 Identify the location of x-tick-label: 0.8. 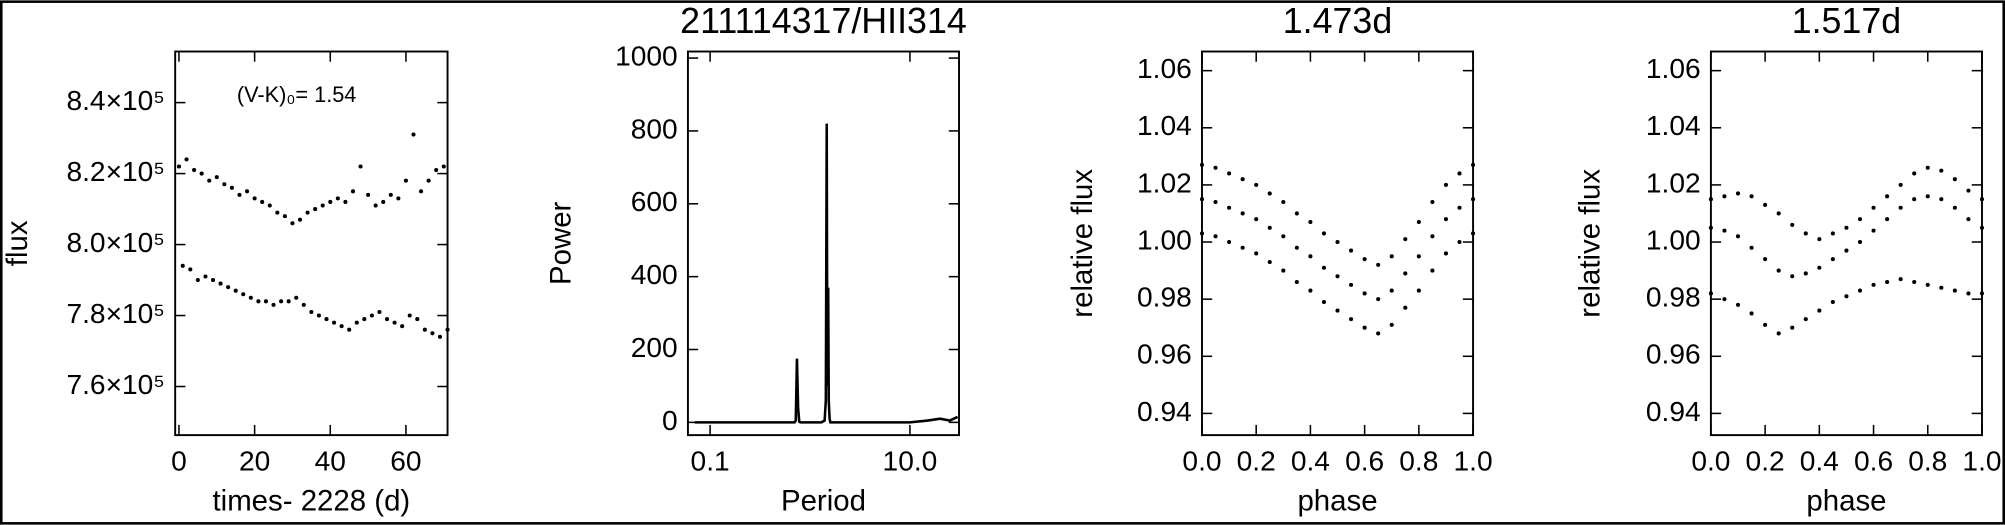
(1418, 461).